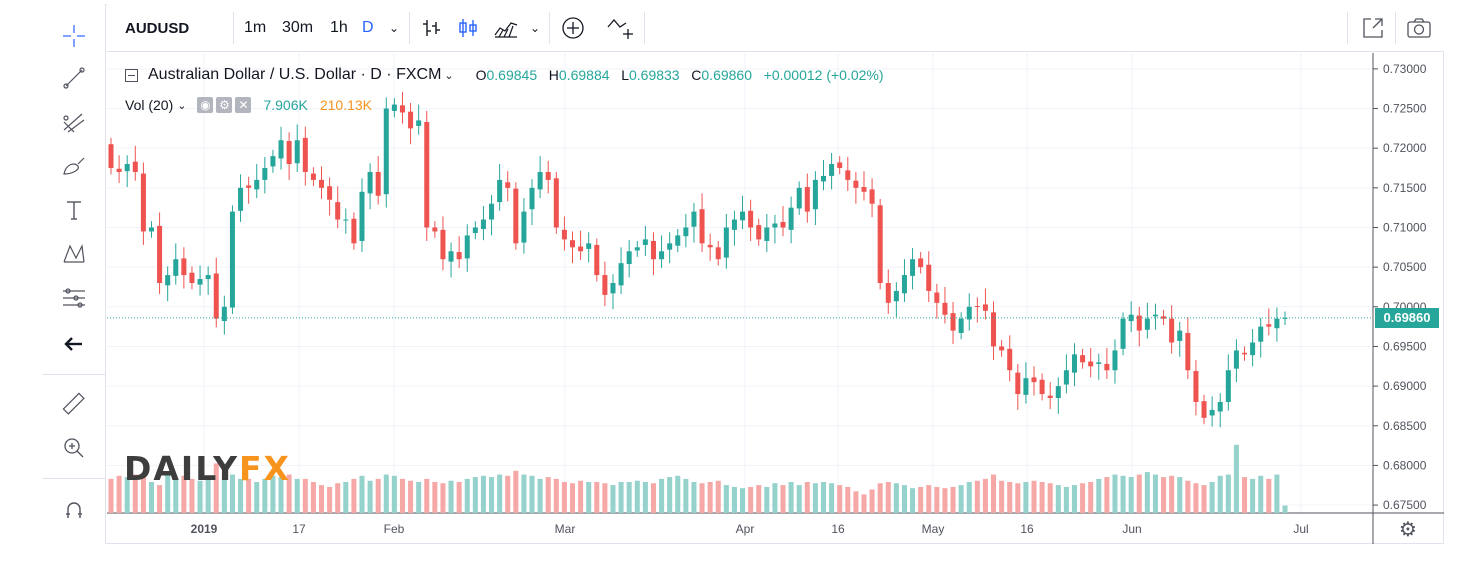  I want to click on compare-icon, so click(621, 28).